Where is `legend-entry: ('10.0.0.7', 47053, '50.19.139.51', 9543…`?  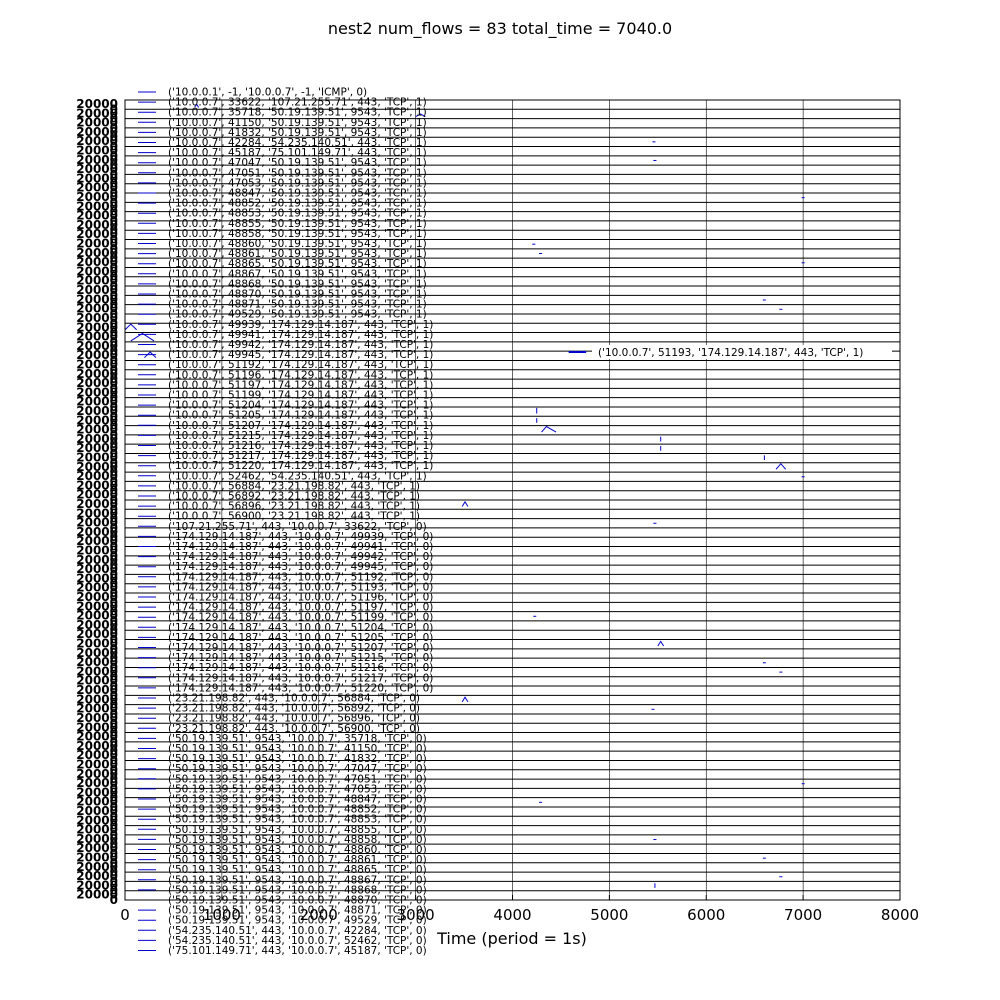
legend-entry: ('10.0.0.7', 47053, '50.19.139.51', 9543… is located at coordinates (297, 183).